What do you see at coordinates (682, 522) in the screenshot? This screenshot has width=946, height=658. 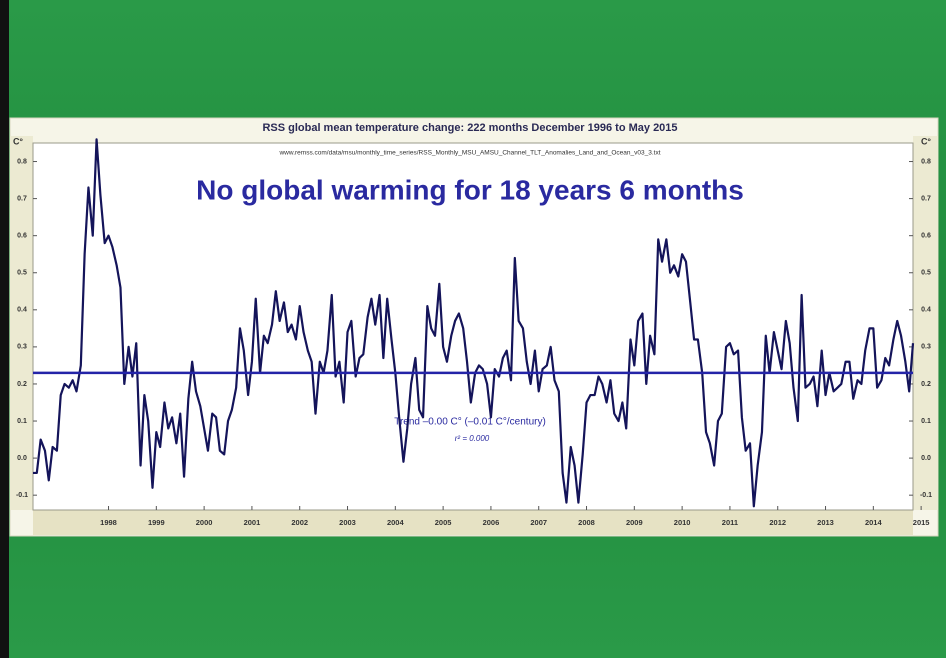 I see `x-tick-label: 2010` at bounding box center [682, 522].